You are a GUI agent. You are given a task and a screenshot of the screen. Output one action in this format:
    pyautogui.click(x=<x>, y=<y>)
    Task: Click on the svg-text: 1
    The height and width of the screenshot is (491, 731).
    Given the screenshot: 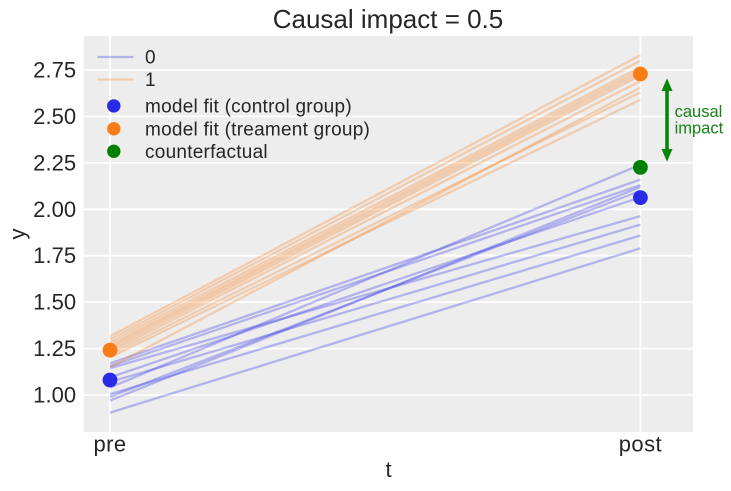 What is the action you would take?
    pyautogui.click(x=150, y=80)
    